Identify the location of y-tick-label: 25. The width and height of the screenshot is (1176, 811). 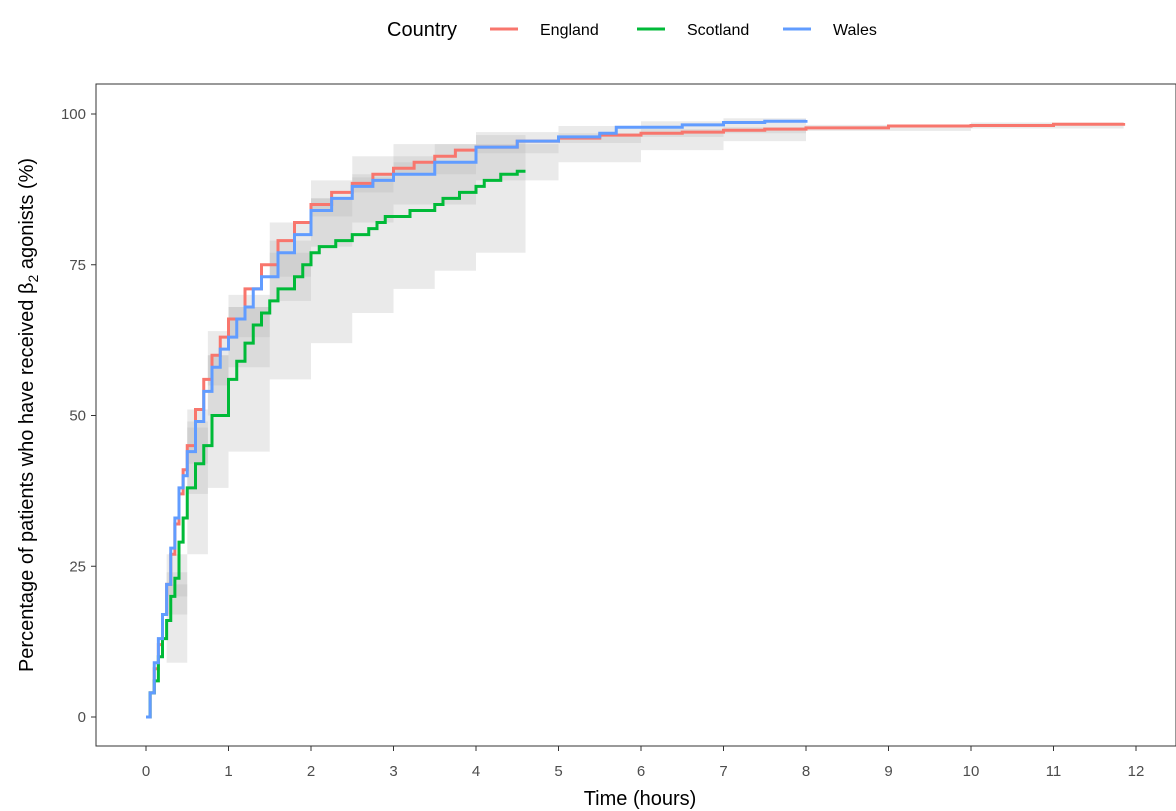
(77, 566).